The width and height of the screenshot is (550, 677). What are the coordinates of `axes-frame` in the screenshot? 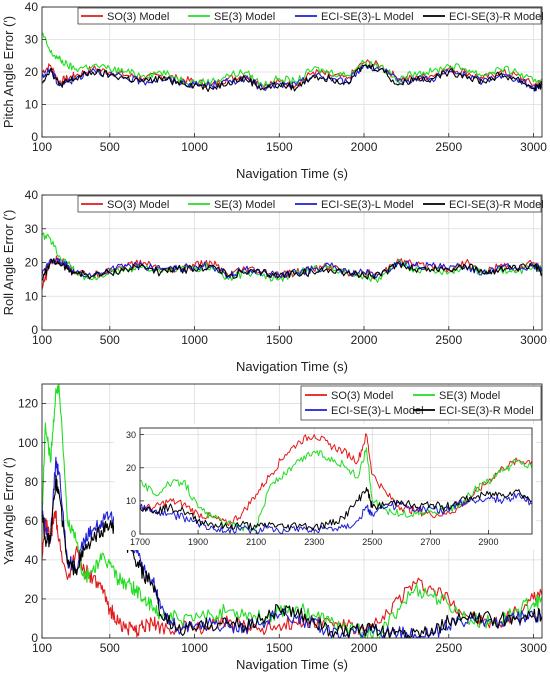 It's located at (336, 481).